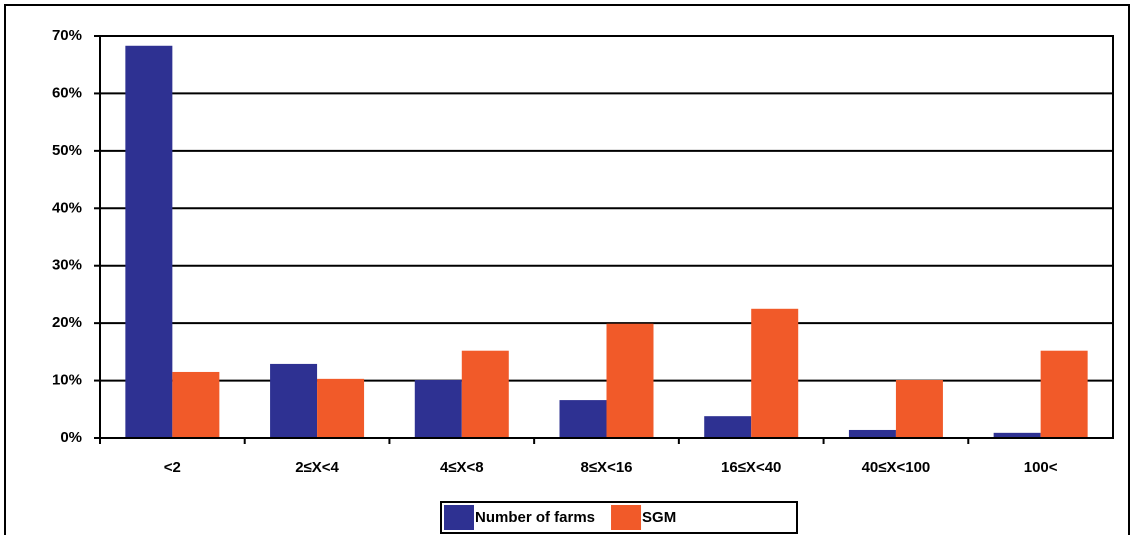  What do you see at coordinates (896, 467) in the screenshot?
I see `x-tick-label: 40≤X<100` at bounding box center [896, 467].